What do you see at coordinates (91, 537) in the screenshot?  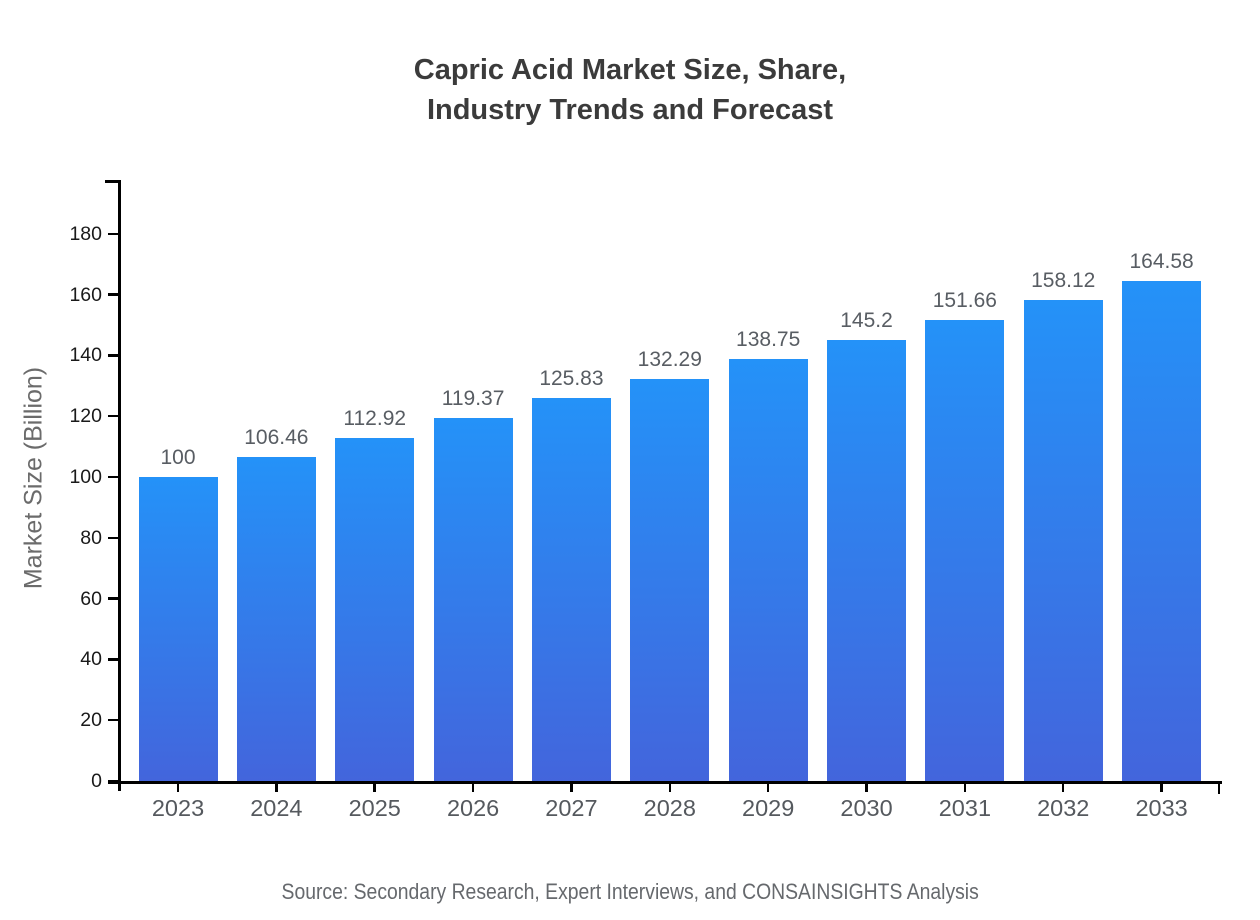 I see `y-tick-label: 80` at bounding box center [91, 537].